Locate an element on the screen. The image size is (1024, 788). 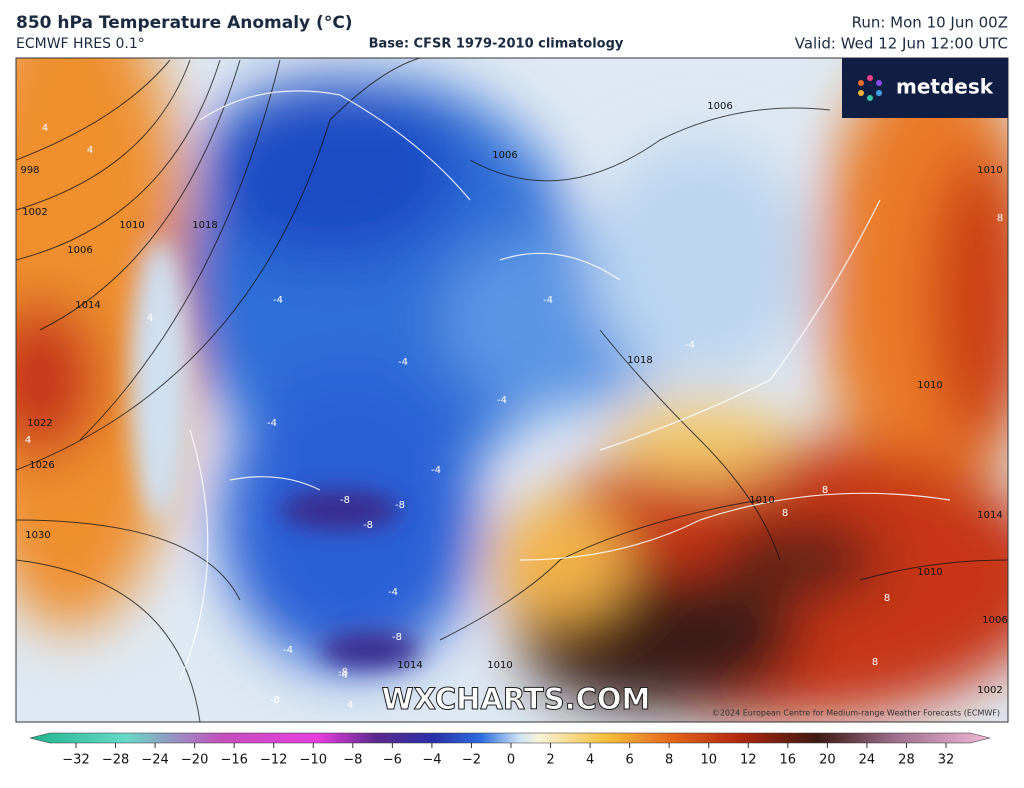
colorbar-label: −8 is located at coordinates (352, 760).